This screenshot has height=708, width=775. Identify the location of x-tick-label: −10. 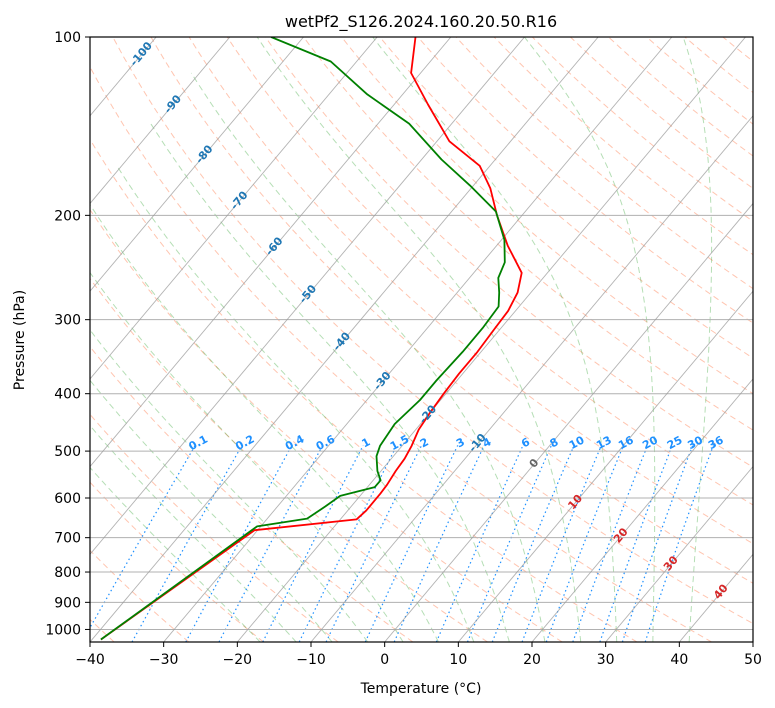
(311, 660).